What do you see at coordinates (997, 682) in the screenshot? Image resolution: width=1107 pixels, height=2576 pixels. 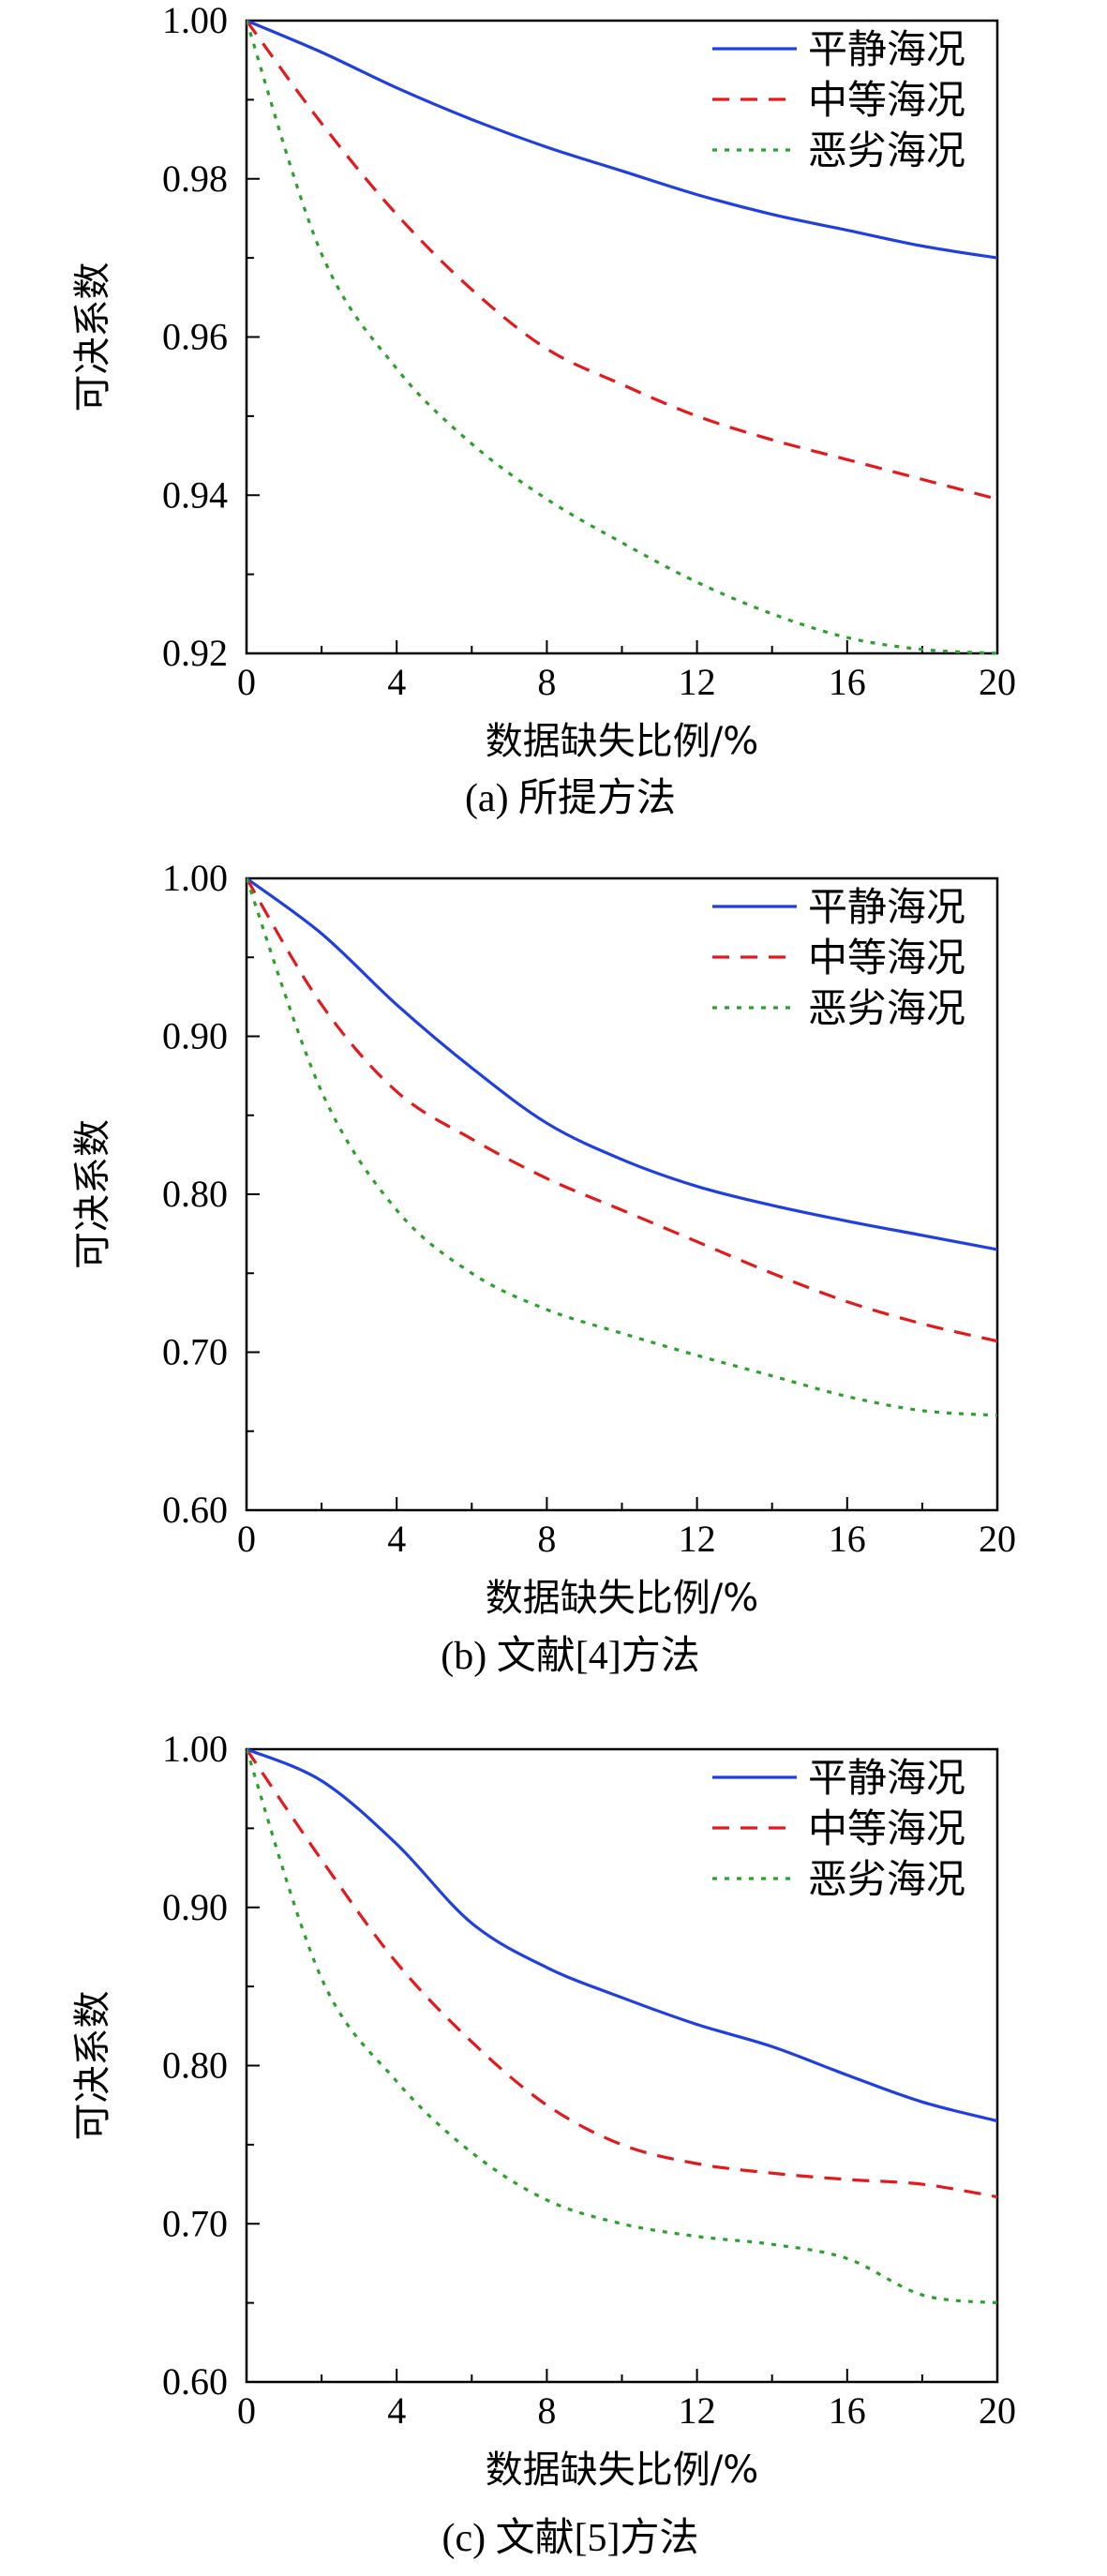 I see `x-tick-label-a: 20` at bounding box center [997, 682].